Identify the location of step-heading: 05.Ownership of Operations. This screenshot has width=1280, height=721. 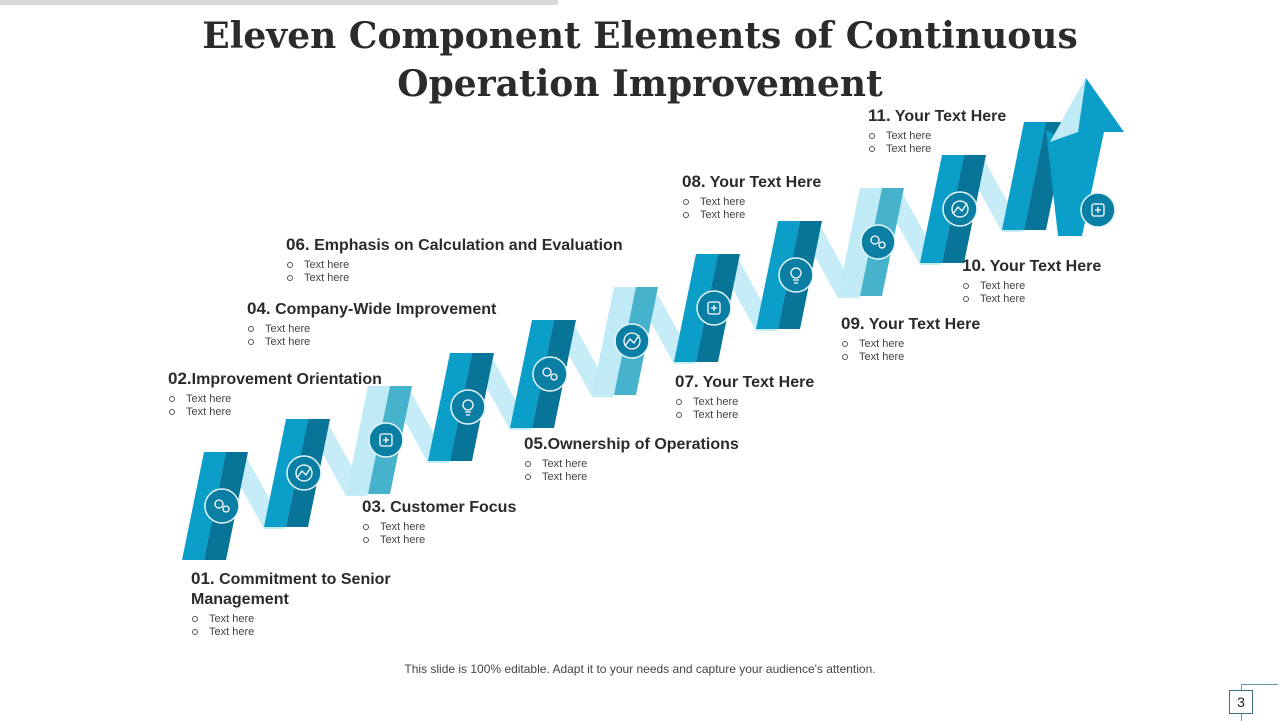
(654, 444).